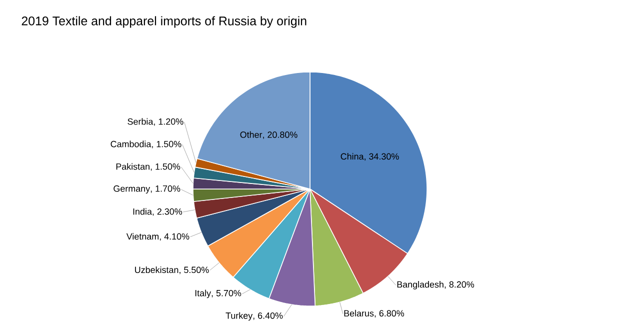  Describe the element at coordinates (194, 270) in the screenshot. I see `data-label: , 5.50%` at that location.